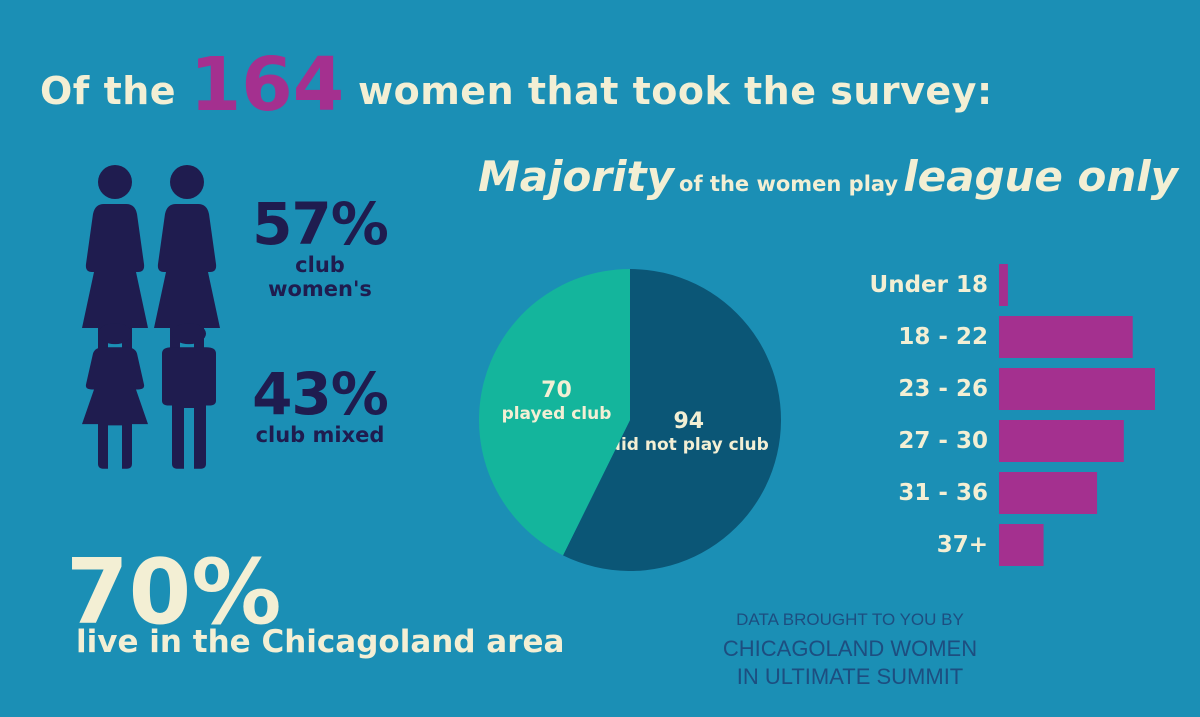 The width and height of the screenshot is (1200, 717). Describe the element at coordinates (675, 91) in the screenshot. I see `headline-post: women that took the survey:` at that location.